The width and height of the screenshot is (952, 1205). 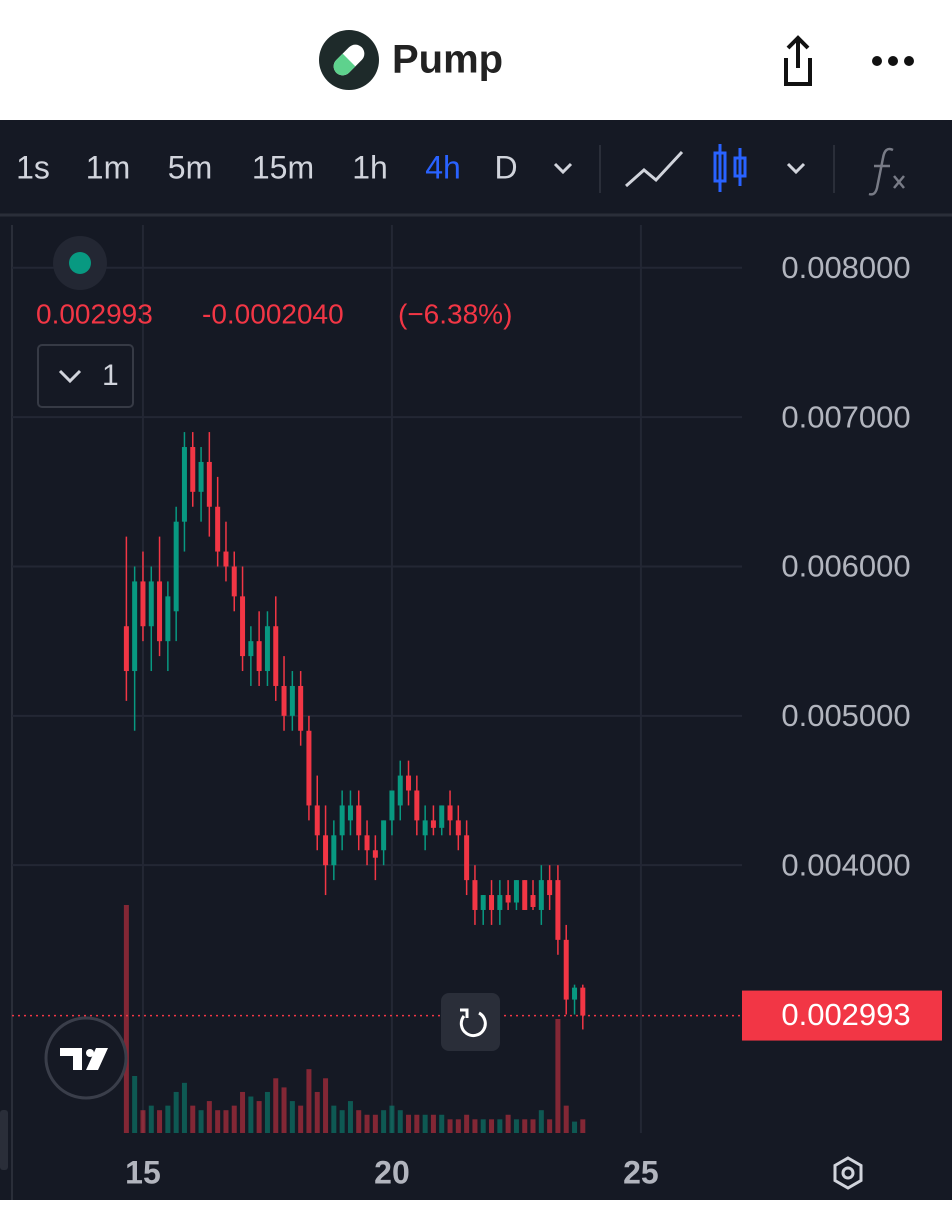 I want to click on legend-change-pct: (−6.38%), so click(x=455, y=313).